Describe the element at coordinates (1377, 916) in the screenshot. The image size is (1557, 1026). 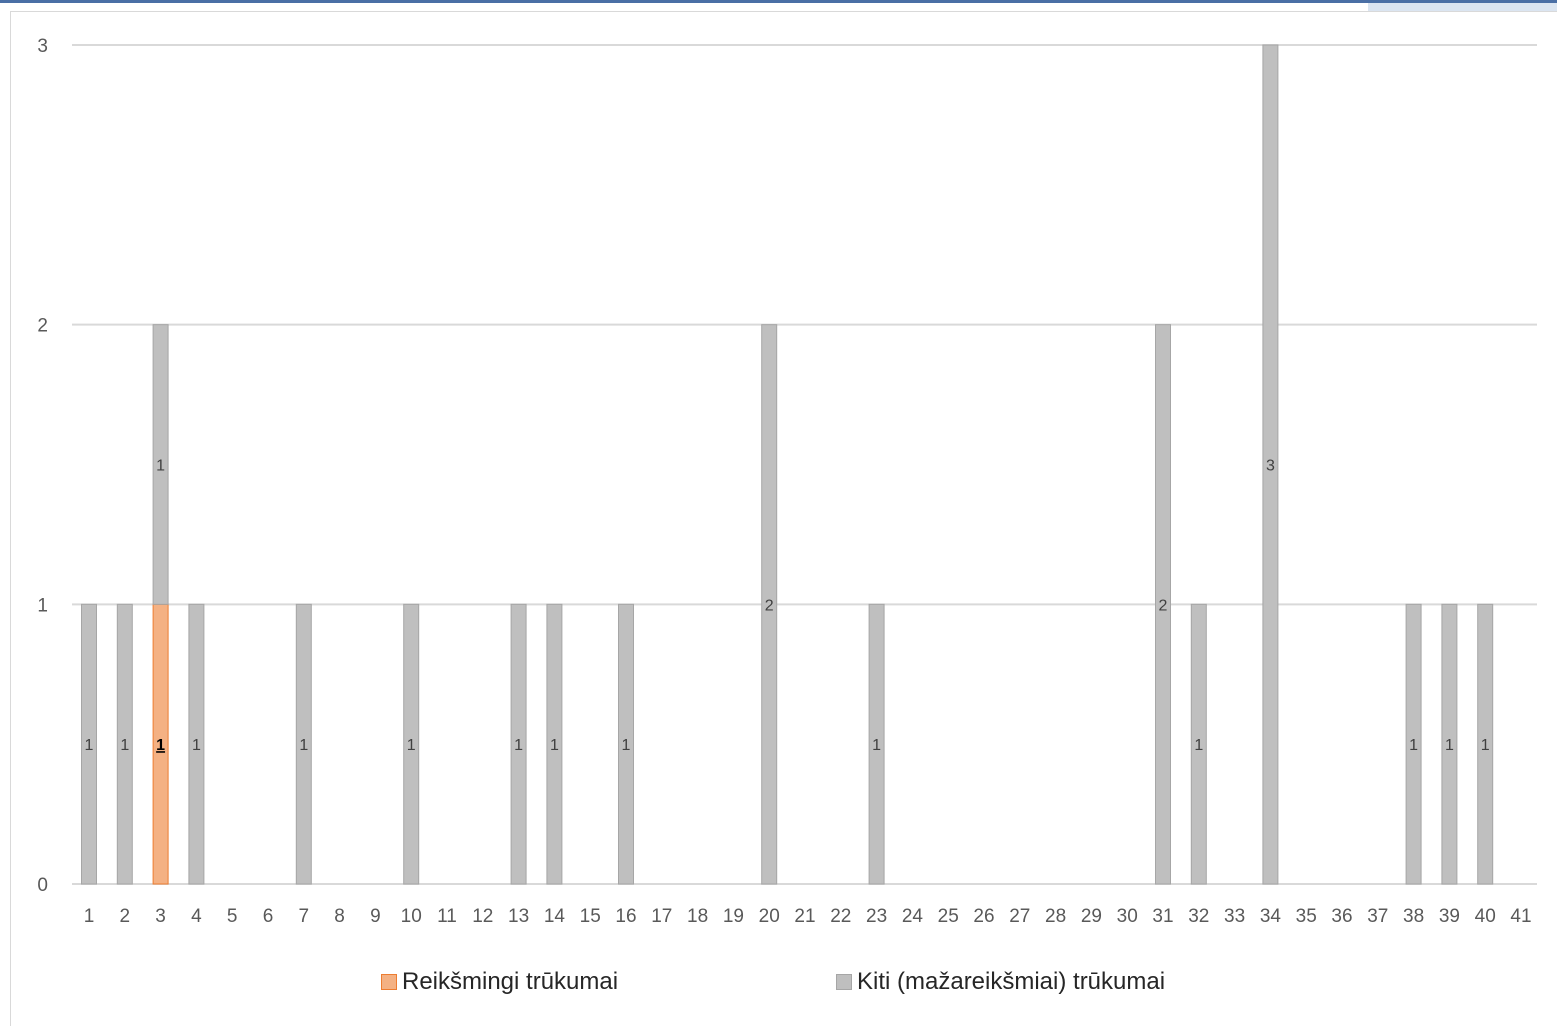
I see `x-tick-label: 37` at that location.